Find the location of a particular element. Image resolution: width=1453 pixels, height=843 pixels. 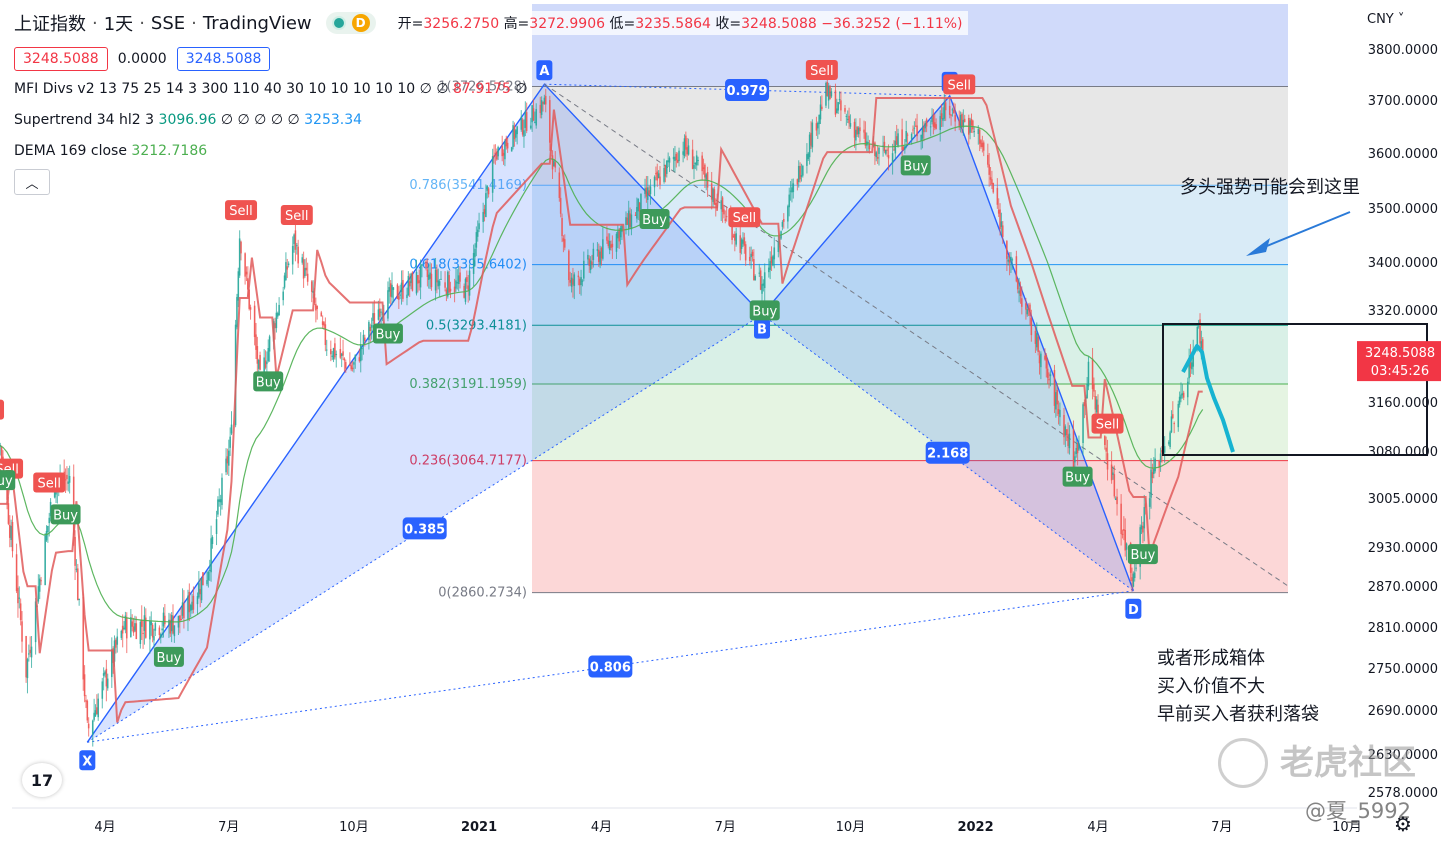

chevron-up-icon: ︿ is located at coordinates (32, 182).